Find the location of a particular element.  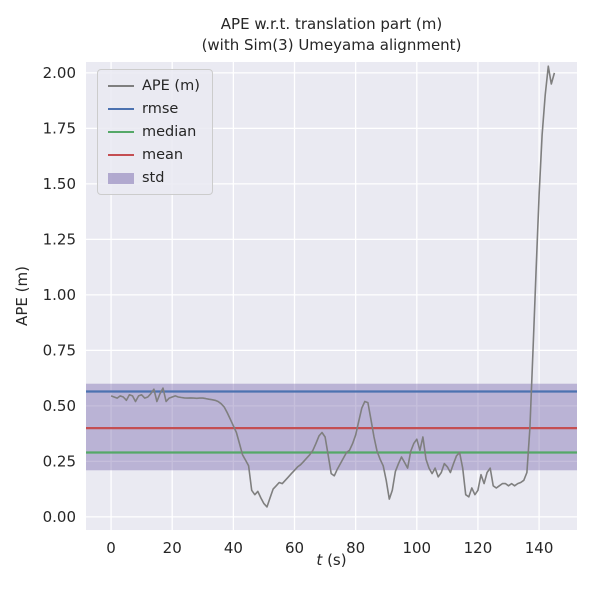

x-tick-label: 40 is located at coordinates (233, 548).